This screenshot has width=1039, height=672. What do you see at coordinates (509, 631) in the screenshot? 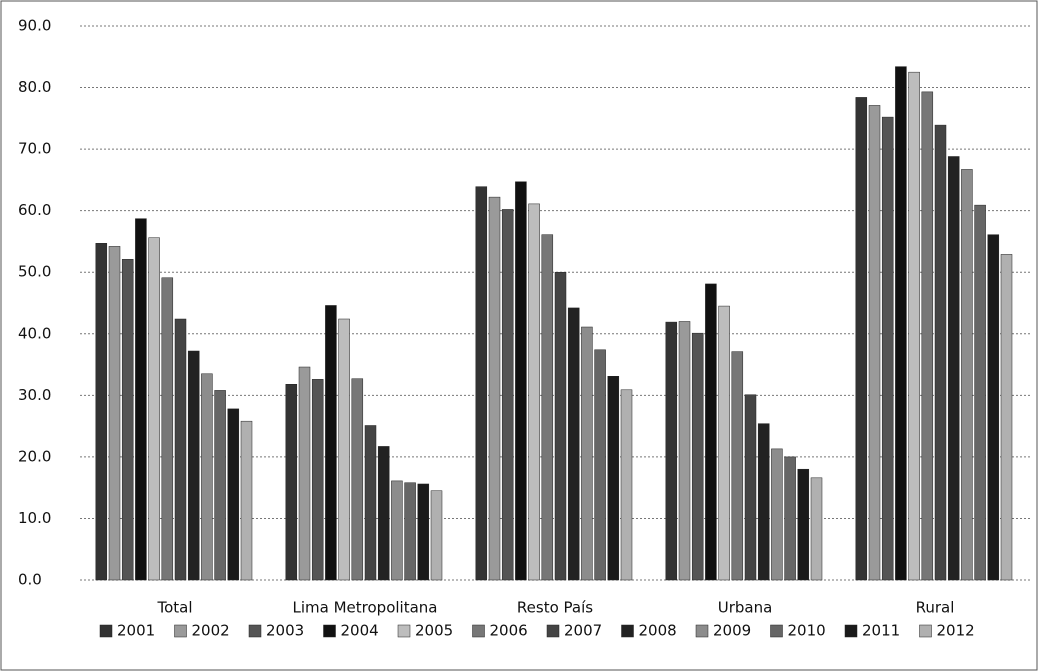
I see `legend-label: 2006` at bounding box center [509, 631].